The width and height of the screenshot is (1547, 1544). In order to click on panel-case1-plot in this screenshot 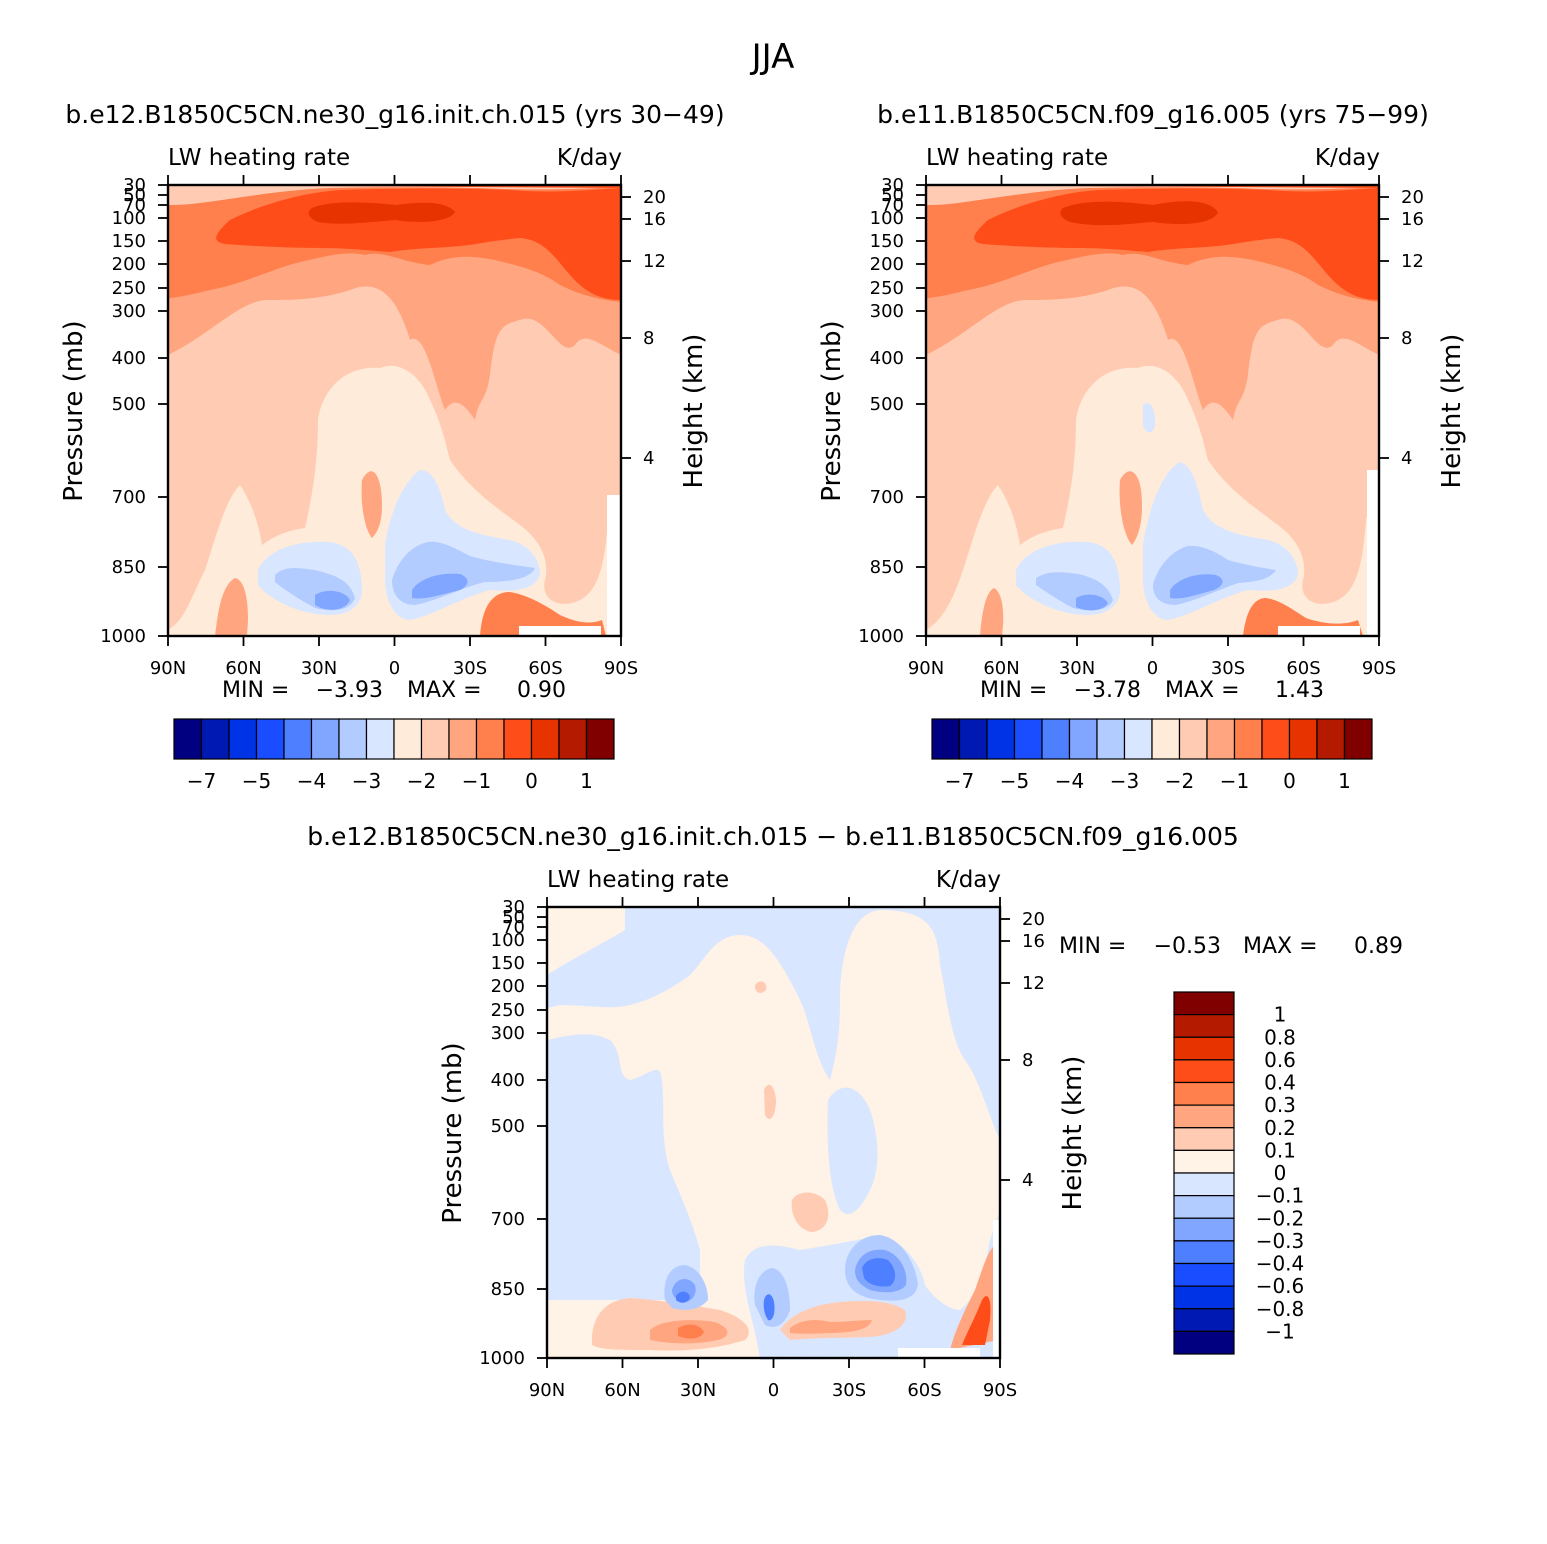, I will do `click(394, 410)`.